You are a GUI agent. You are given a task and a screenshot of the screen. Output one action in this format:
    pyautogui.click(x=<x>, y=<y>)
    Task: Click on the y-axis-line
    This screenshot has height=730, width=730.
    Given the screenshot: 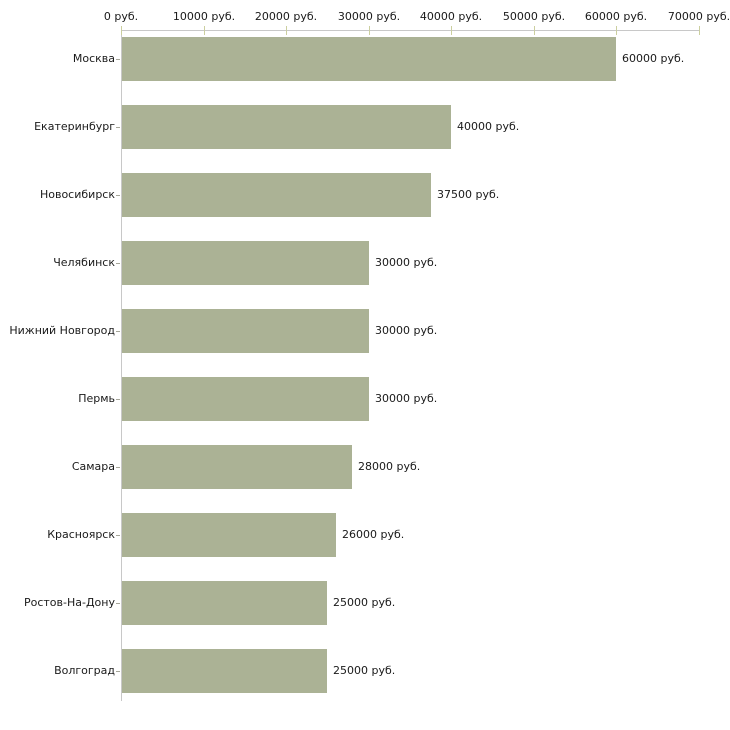 What is the action you would take?
    pyautogui.click(x=121, y=365)
    